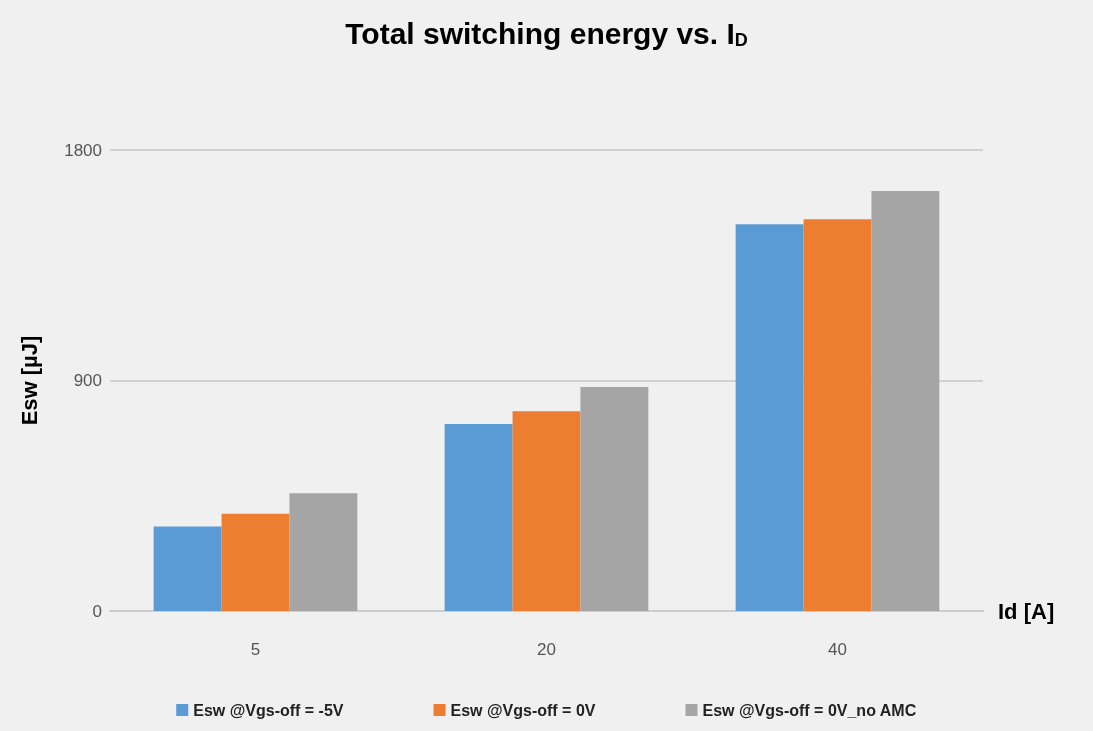  What do you see at coordinates (1026, 611) in the screenshot?
I see `x-axis-title: Id [A]` at bounding box center [1026, 611].